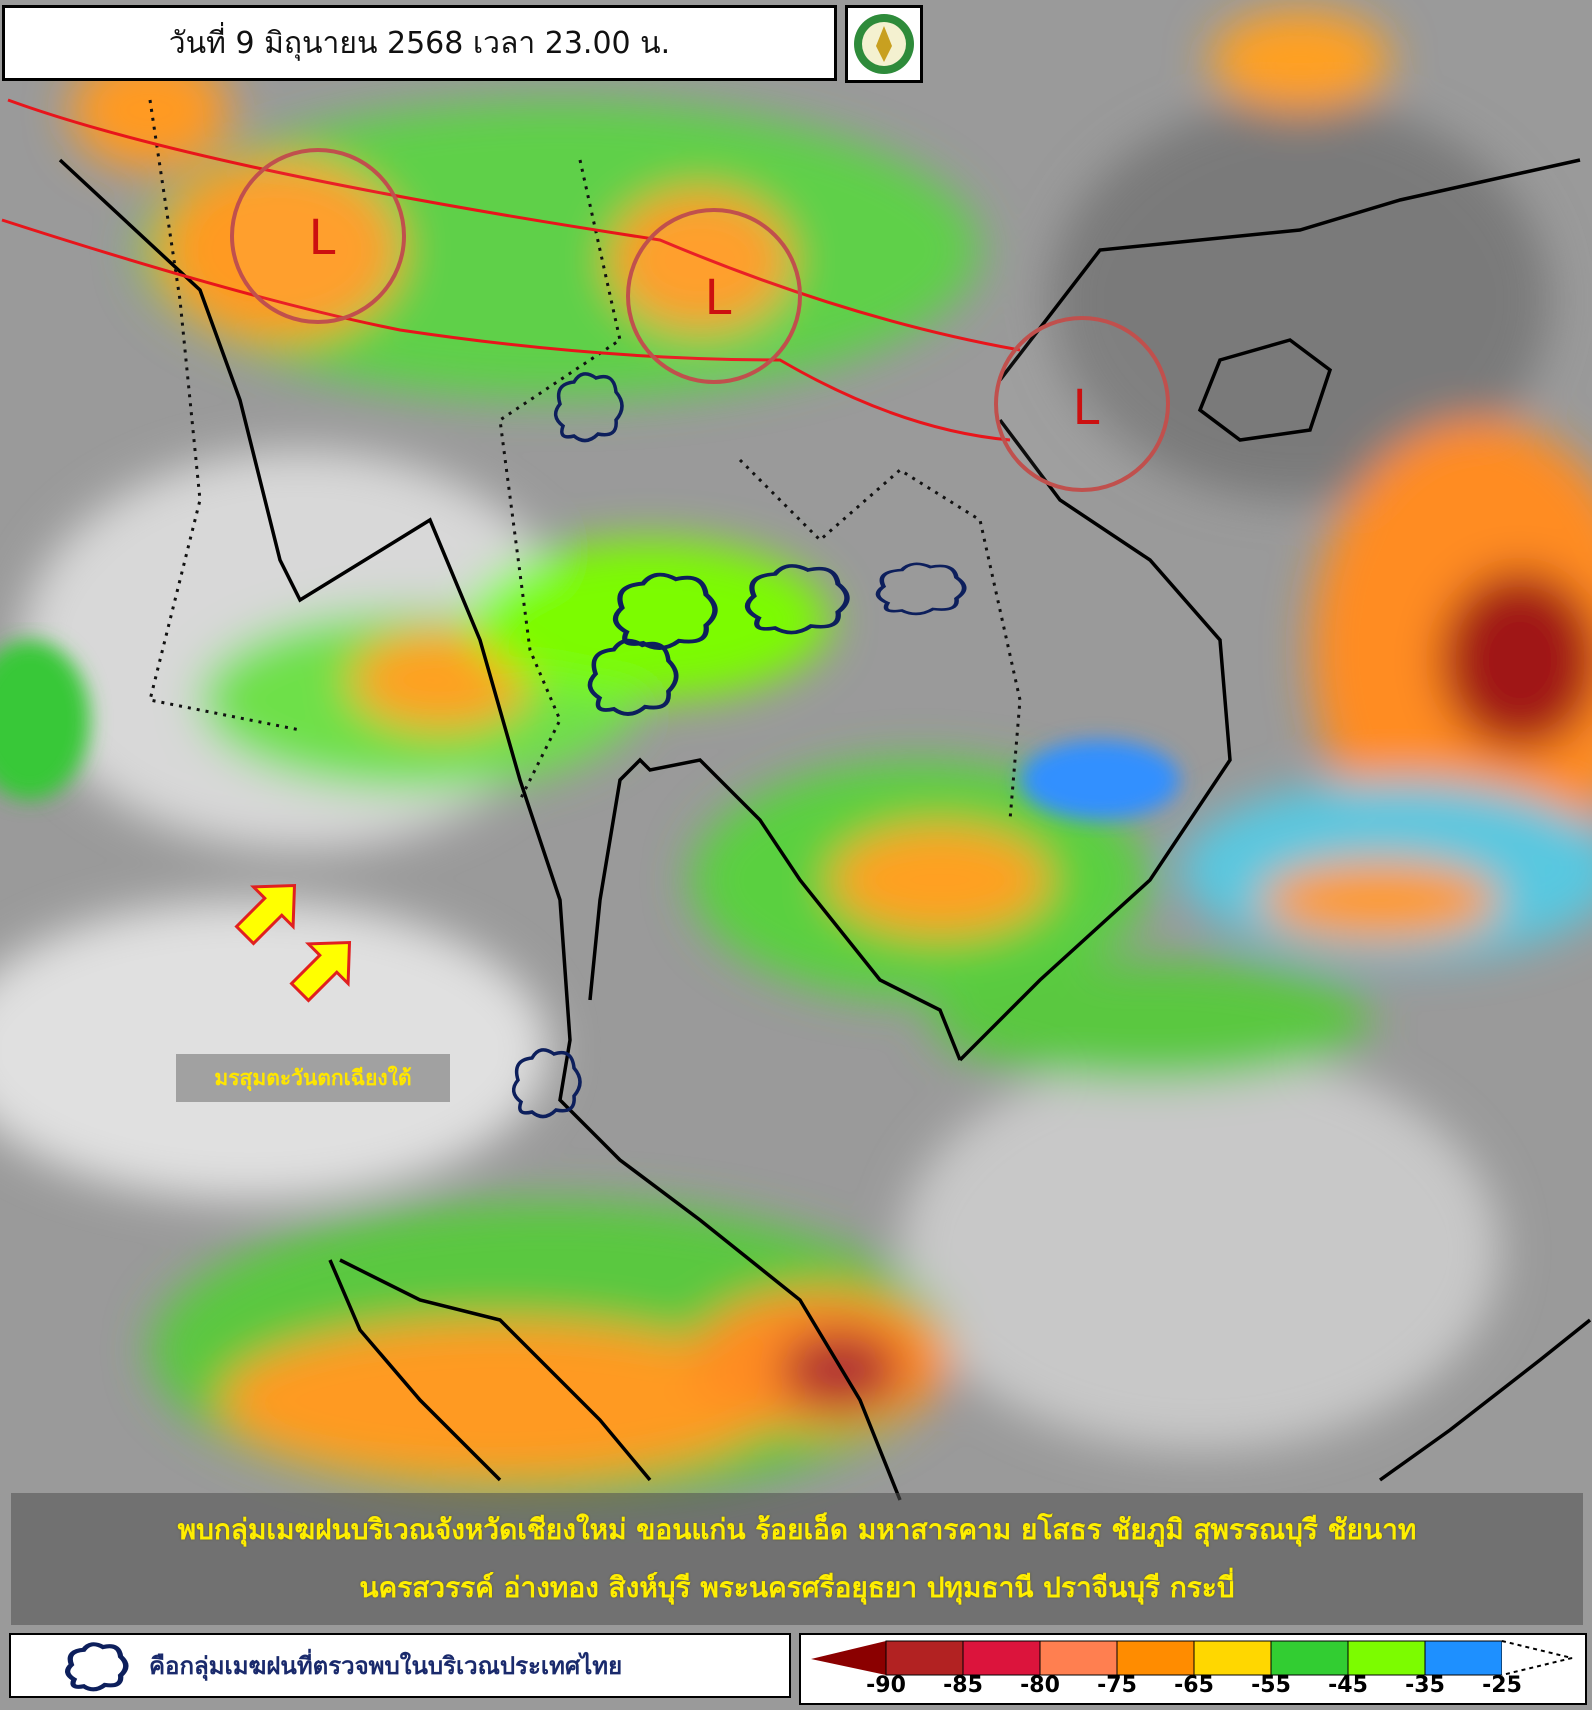 The height and width of the screenshot is (1727, 1592). Describe the element at coordinates (1117, 1685) in the screenshot. I see `scale-label: -75` at that location.